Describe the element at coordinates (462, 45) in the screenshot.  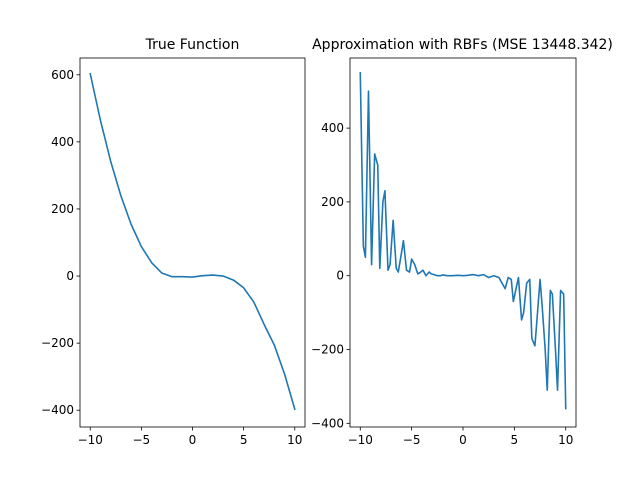
I see `panel-title-rbf-approximation: Approximation with RBFs (MSE 13448.342)` at that location.